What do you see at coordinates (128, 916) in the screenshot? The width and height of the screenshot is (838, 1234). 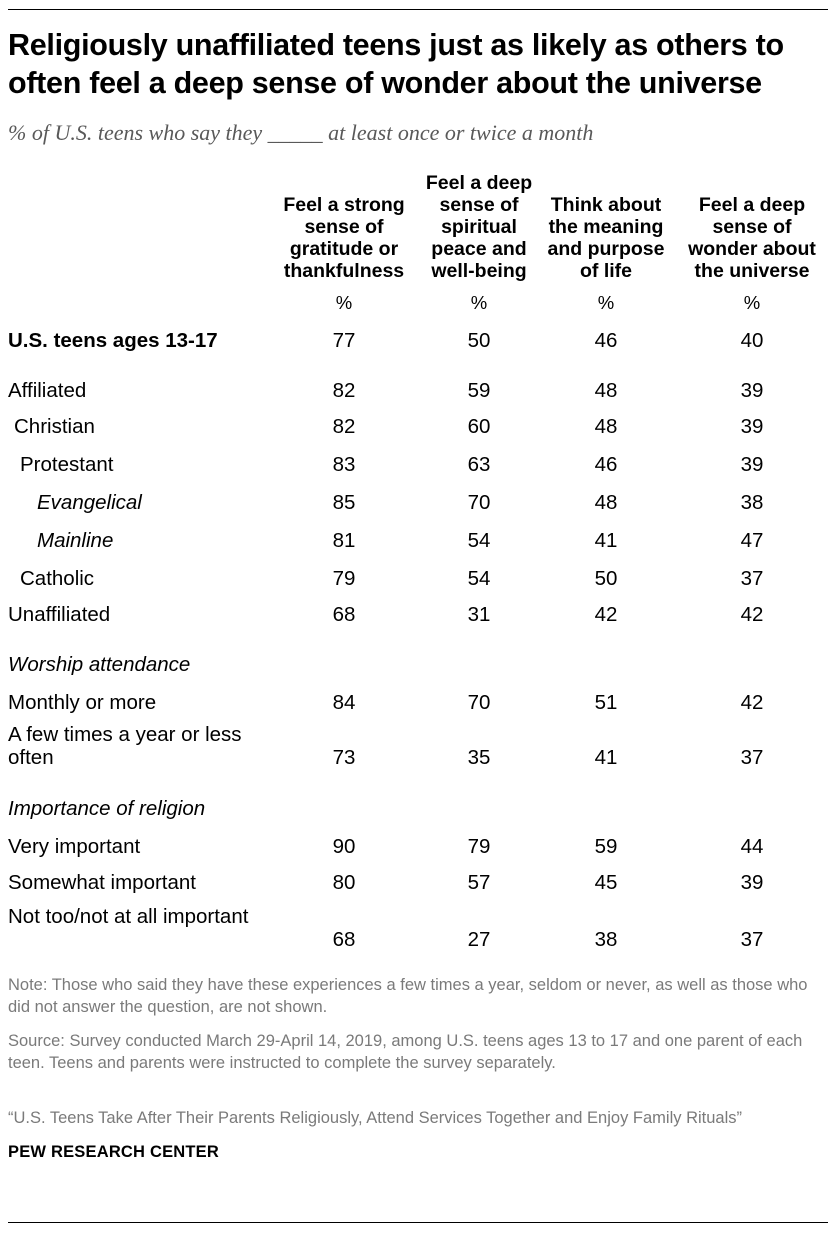 I see `row-label: Not too/not at all important` at bounding box center [128, 916].